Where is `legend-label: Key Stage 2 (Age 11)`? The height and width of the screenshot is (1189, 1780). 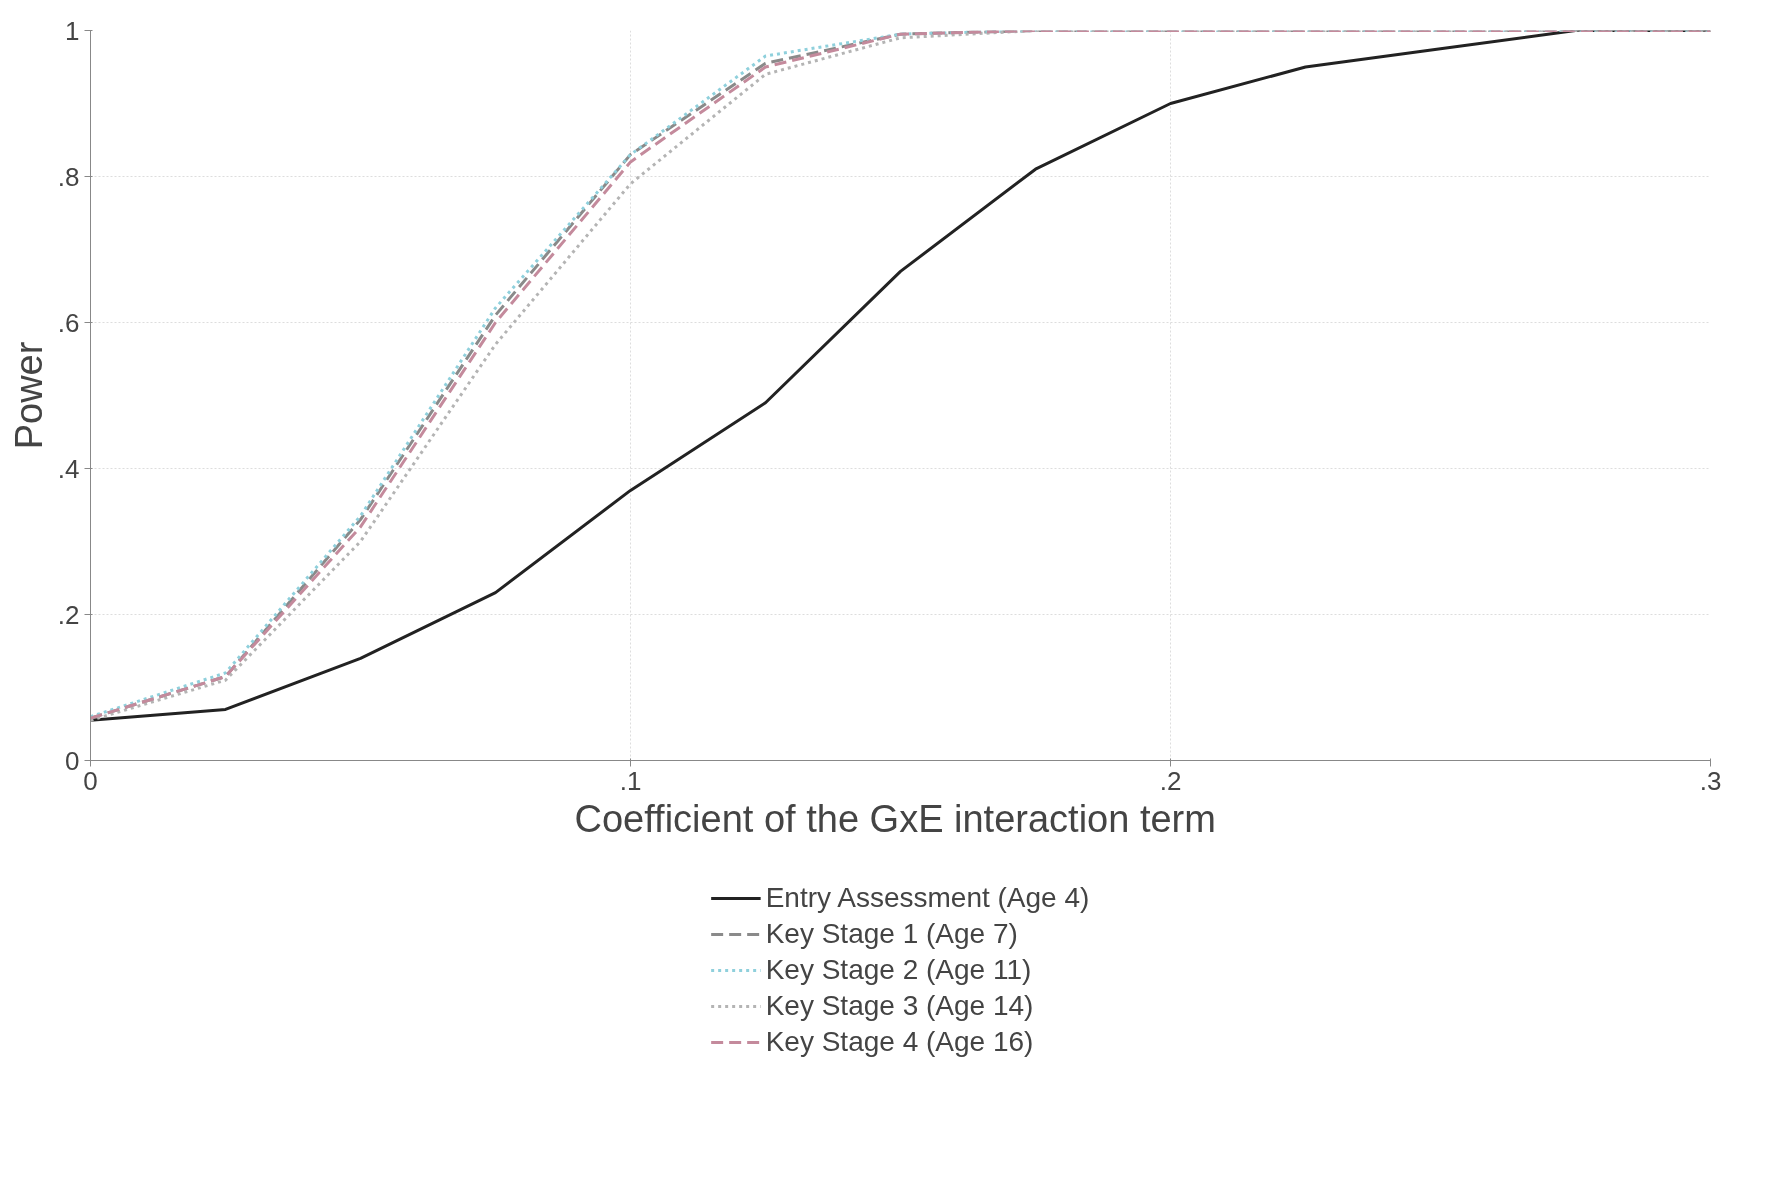
legend-label: Key Stage 2 (Age 11) is located at coordinates (898, 970).